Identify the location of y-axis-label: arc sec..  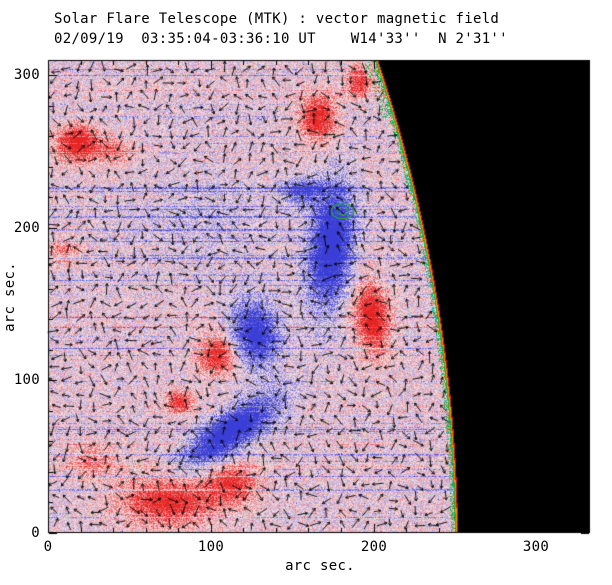
(10, 297).